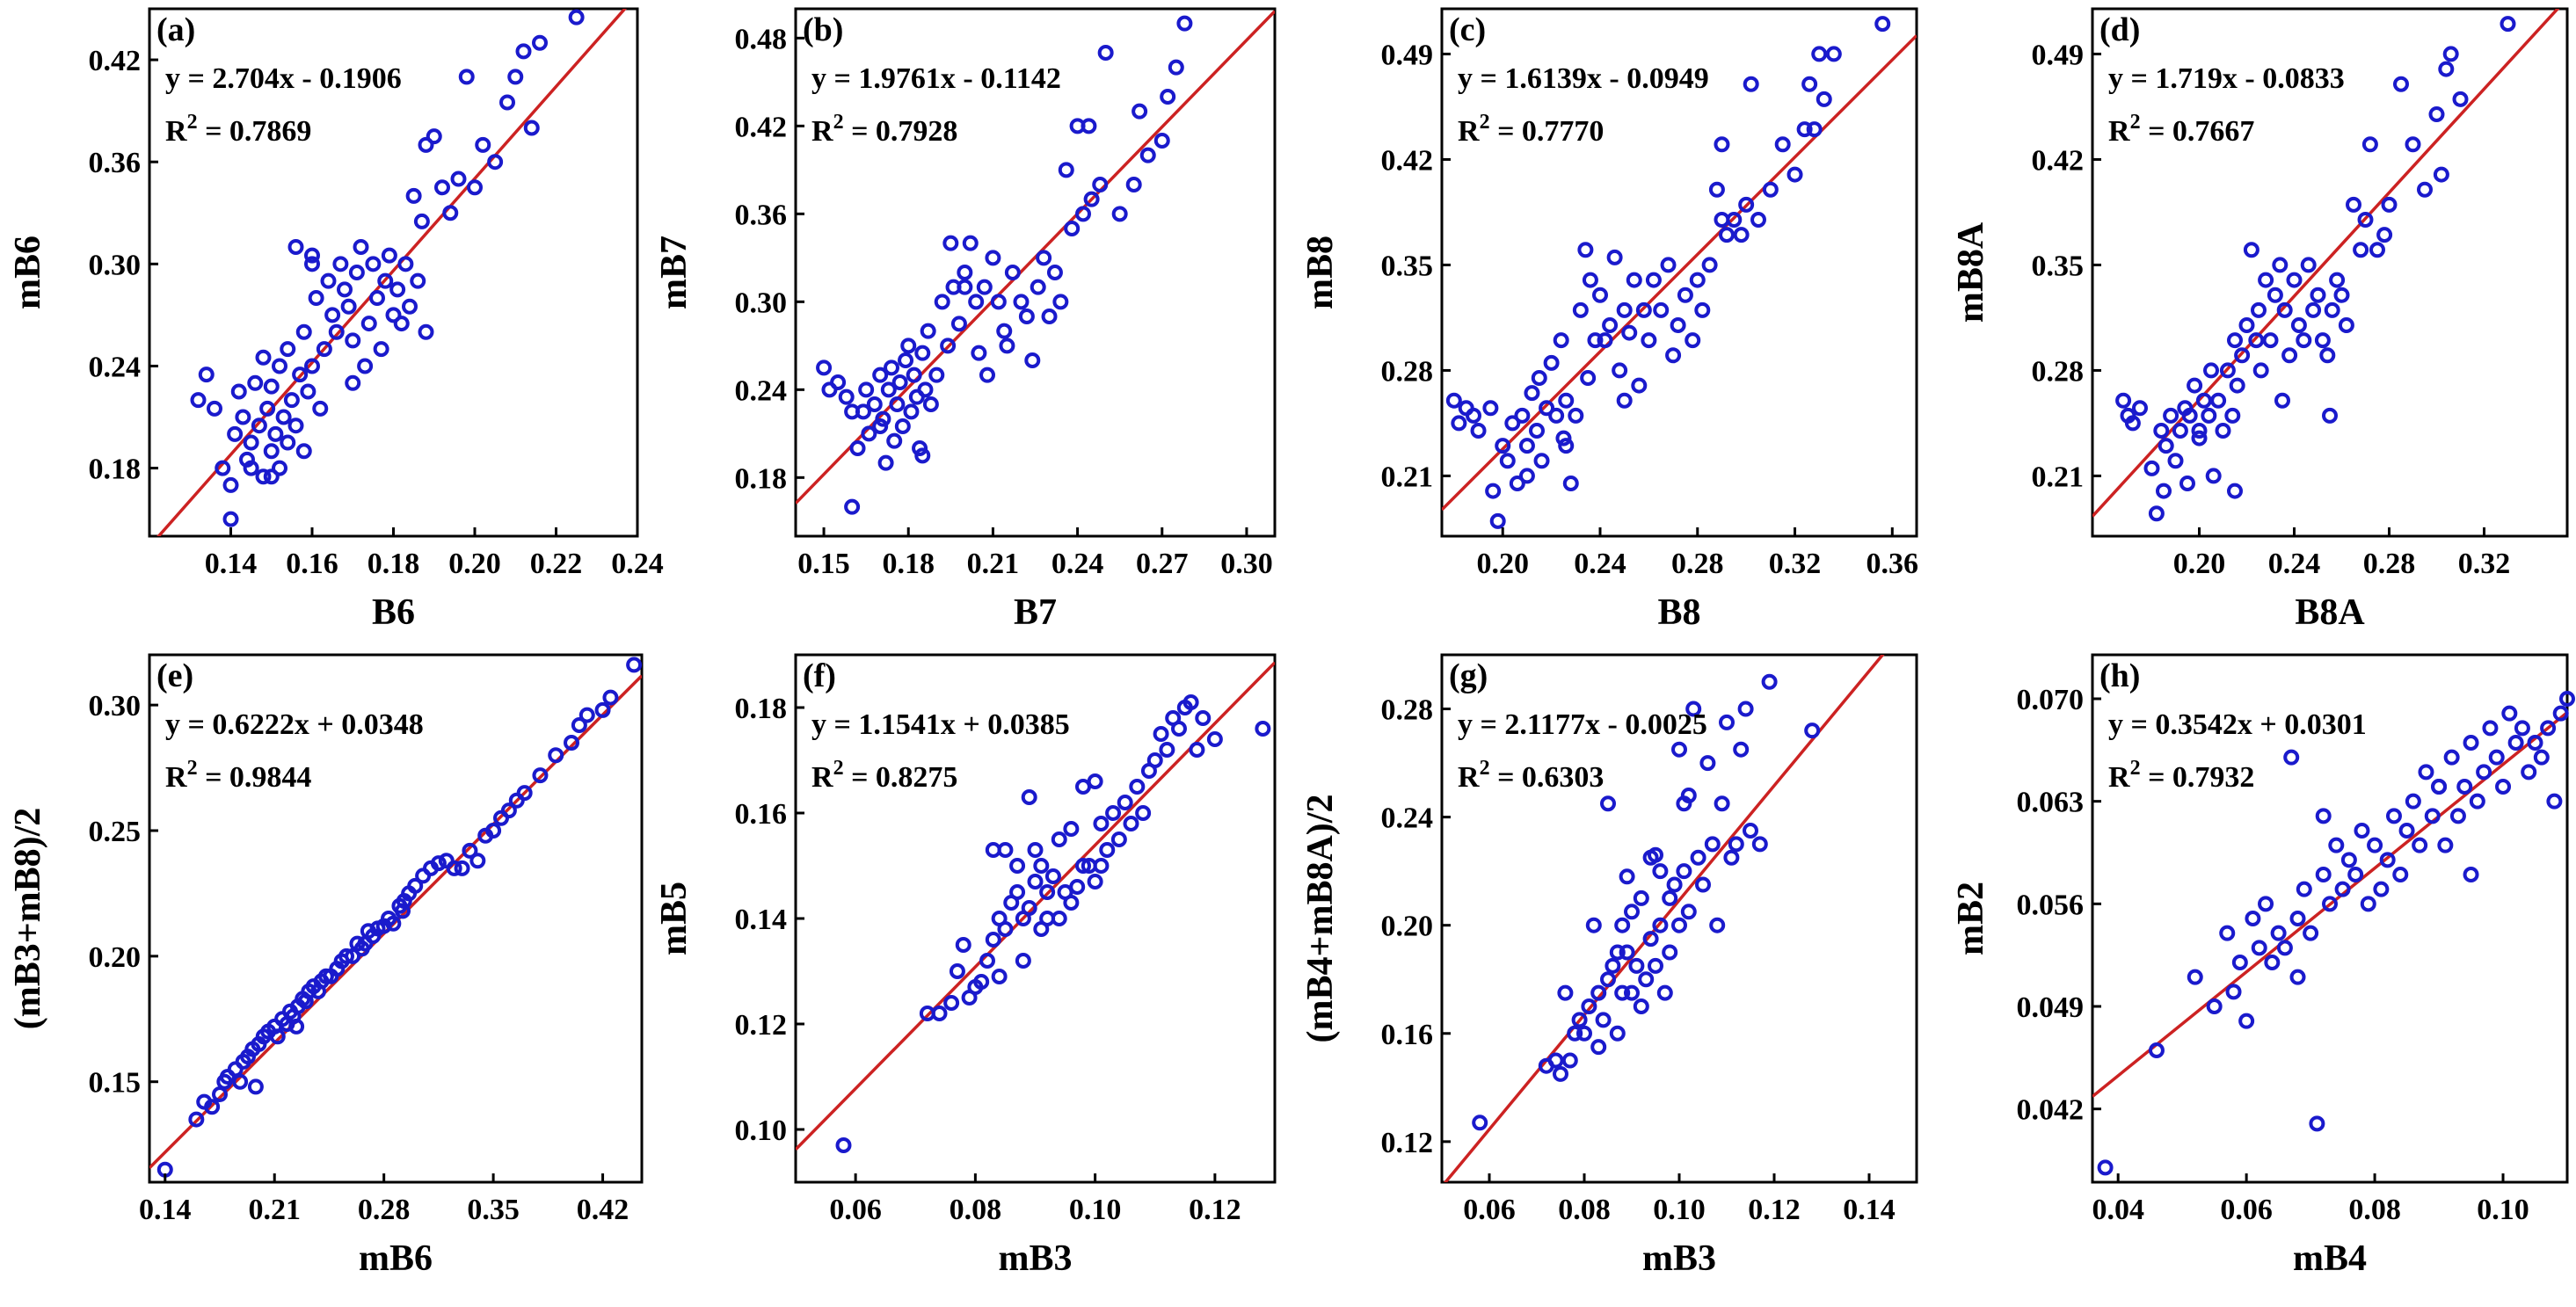 The image size is (2576, 1307). Describe the element at coordinates (115, 61) in the screenshot. I see `panel-a-y-tick-label: 0.42` at that location.